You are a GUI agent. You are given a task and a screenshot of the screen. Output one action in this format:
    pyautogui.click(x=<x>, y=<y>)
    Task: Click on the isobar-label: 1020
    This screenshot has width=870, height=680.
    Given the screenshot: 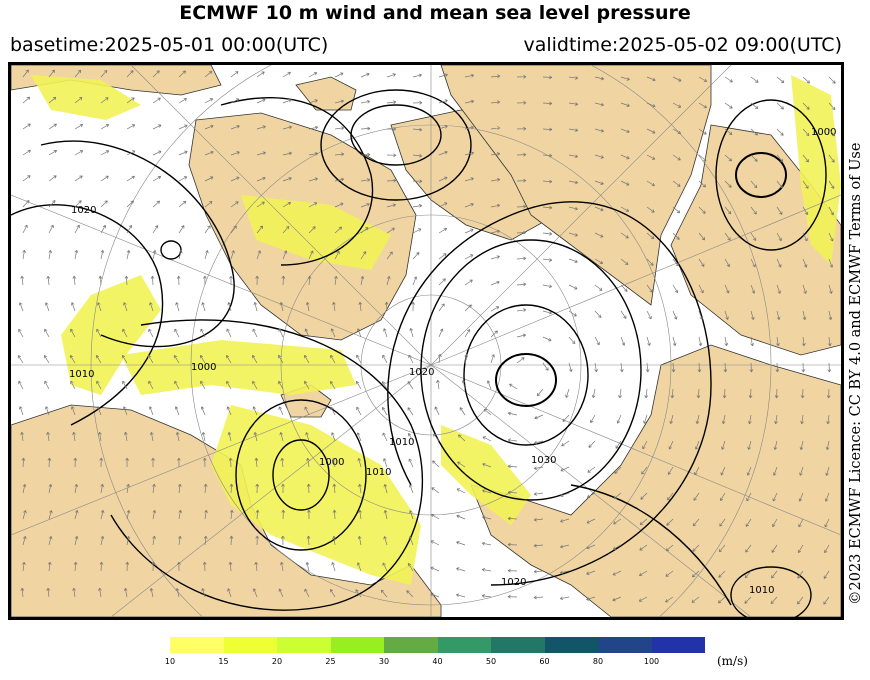 What is the action you would take?
    pyautogui.click(x=513, y=582)
    